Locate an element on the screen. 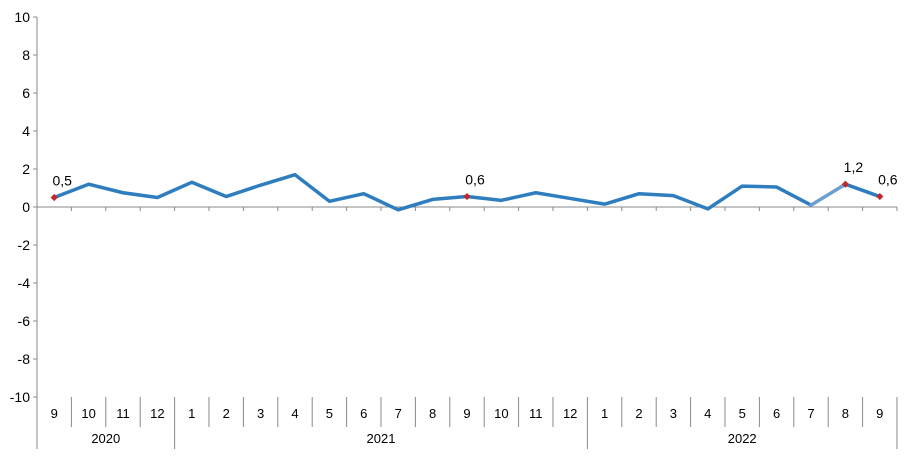  y-axis: 10 8 6 4 2 0 -2 -4 -6 -8 -10 is located at coordinates (24, 207).